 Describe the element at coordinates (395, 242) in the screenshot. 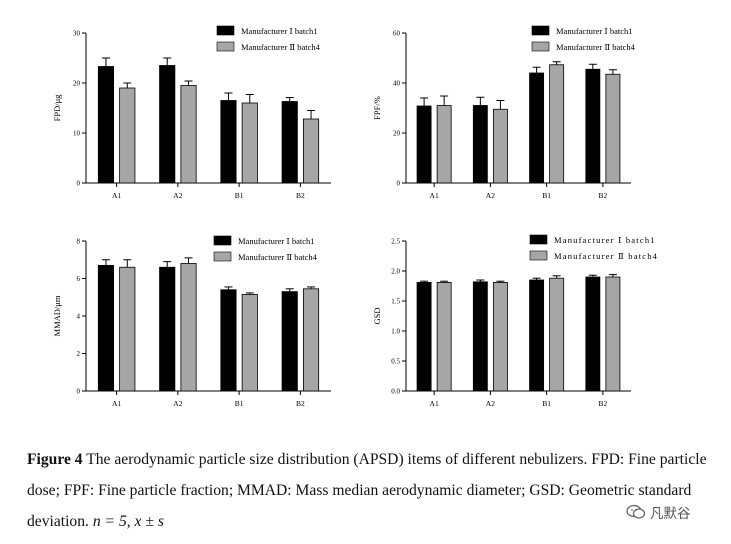

I see `y-tick-label: 2.5` at that location.